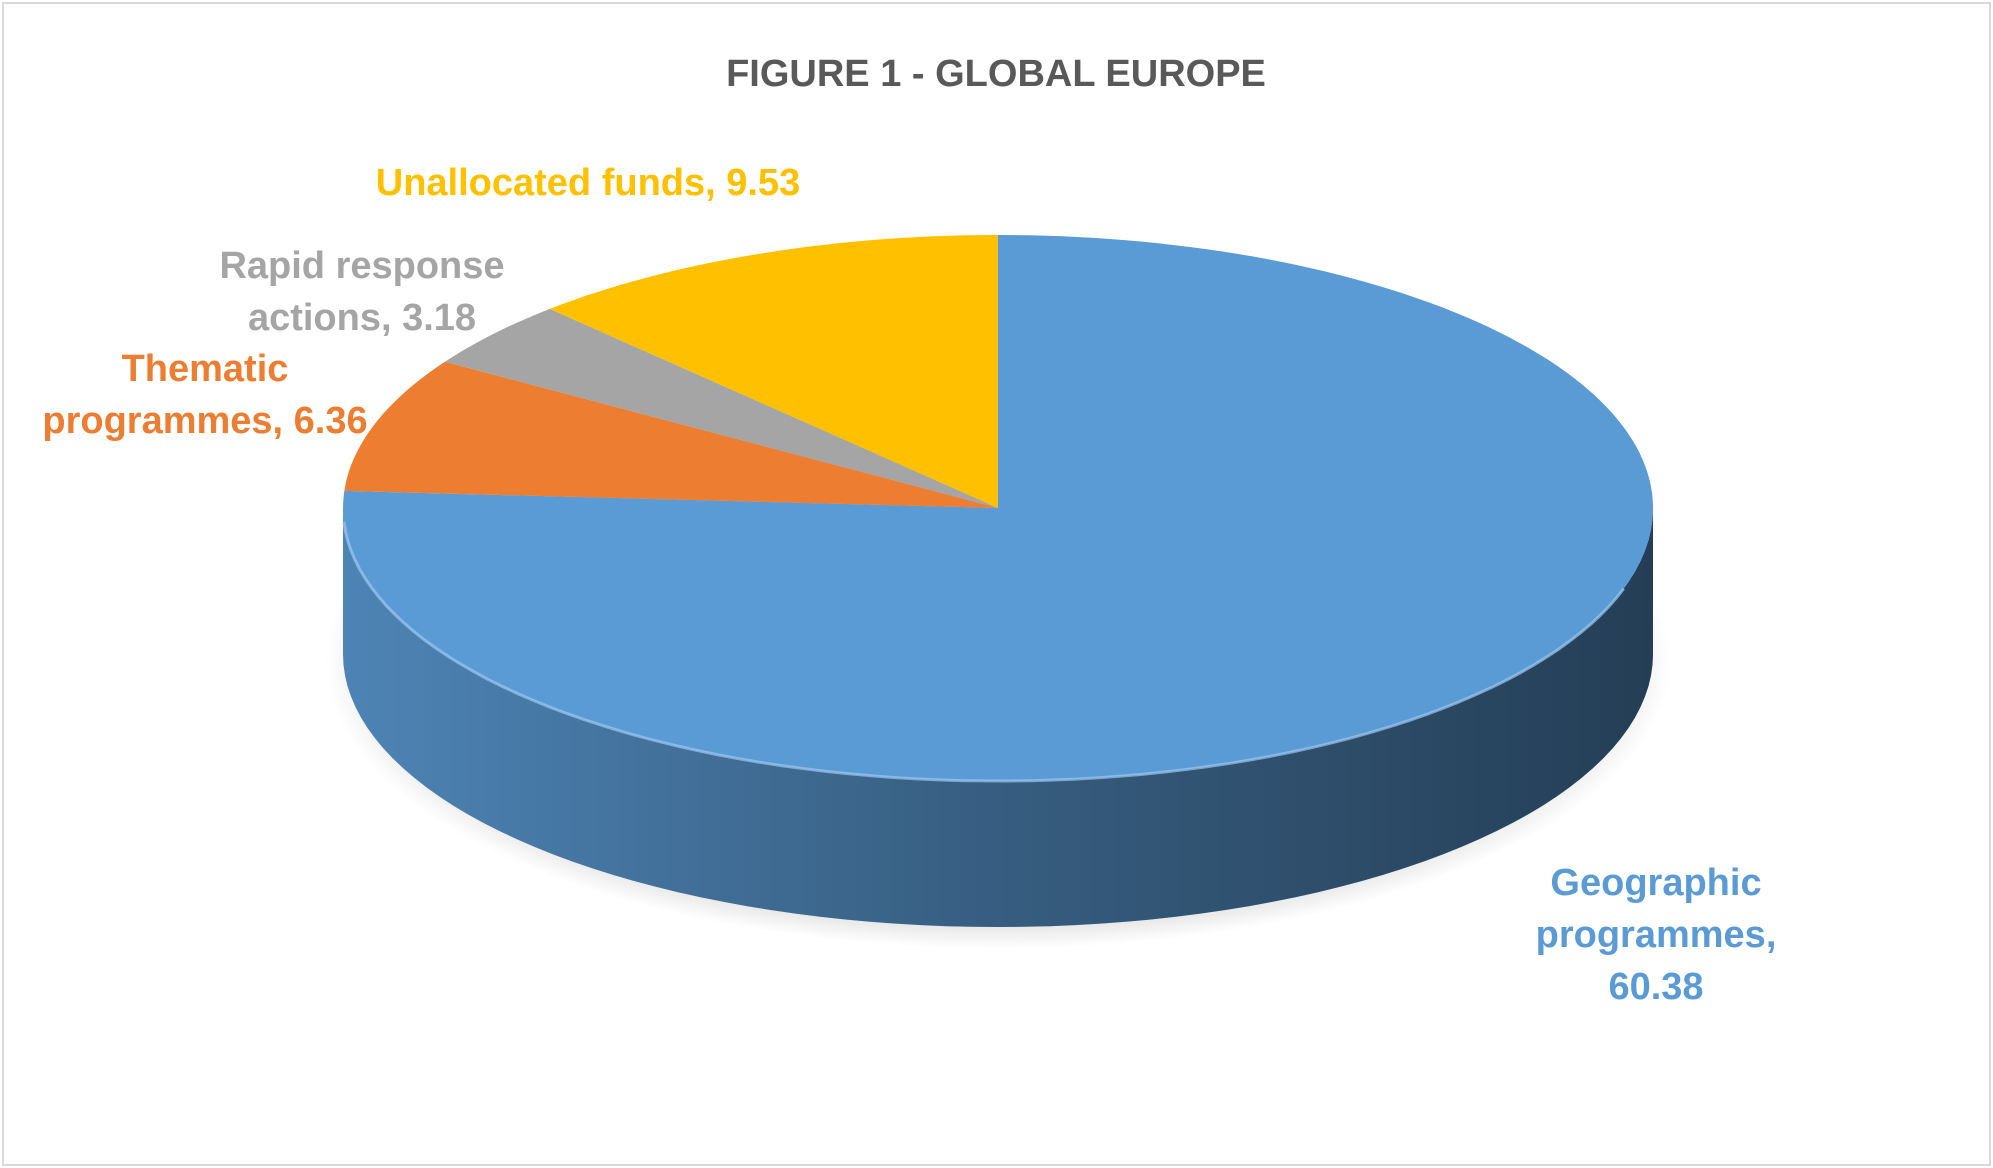 This screenshot has width=1993, height=1168. Describe the element at coordinates (983, 652) in the screenshot. I see `rim-highlight` at that location.